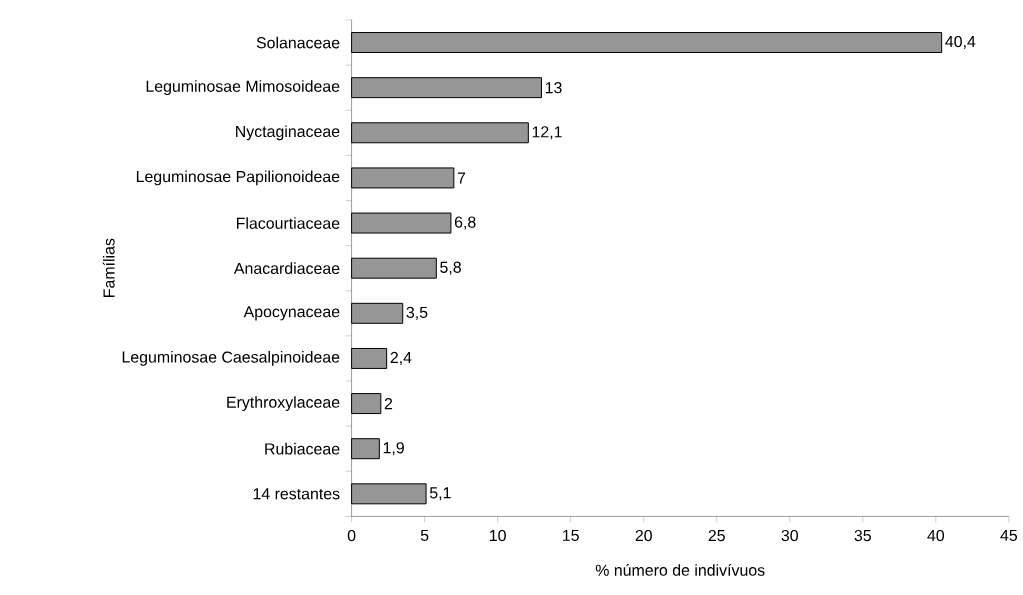  Describe the element at coordinates (296, 494) in the screenshot. I see `y-tick-label: 14 restantes` at that location.